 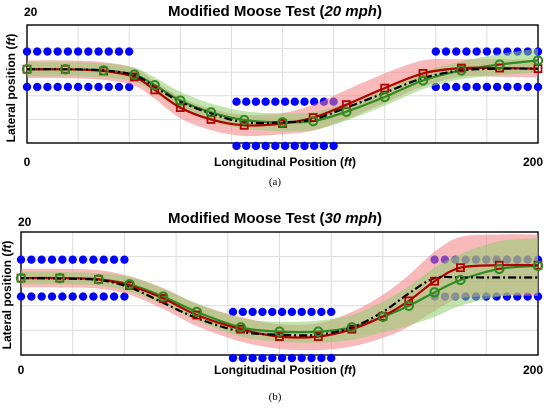 I want to click on x-tick-label-left: 0, so click(x=27, y=162).